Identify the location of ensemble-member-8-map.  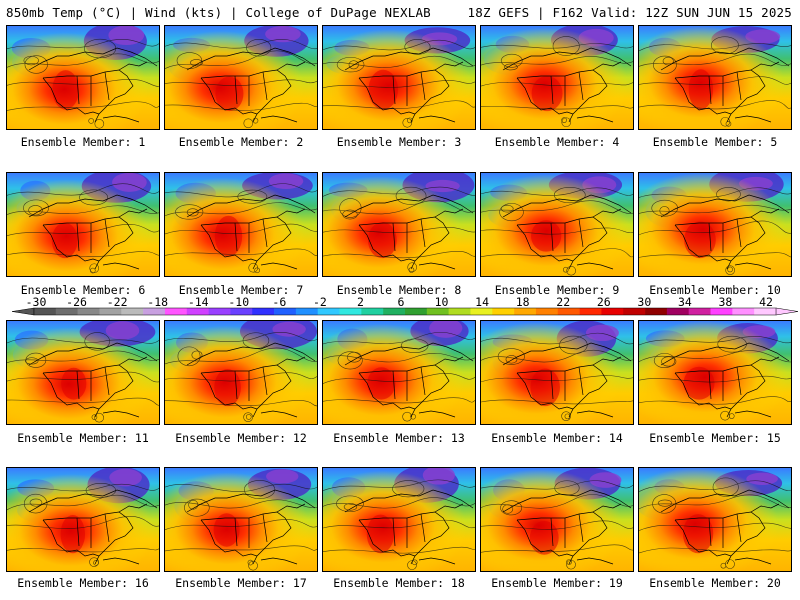
(399, 224).